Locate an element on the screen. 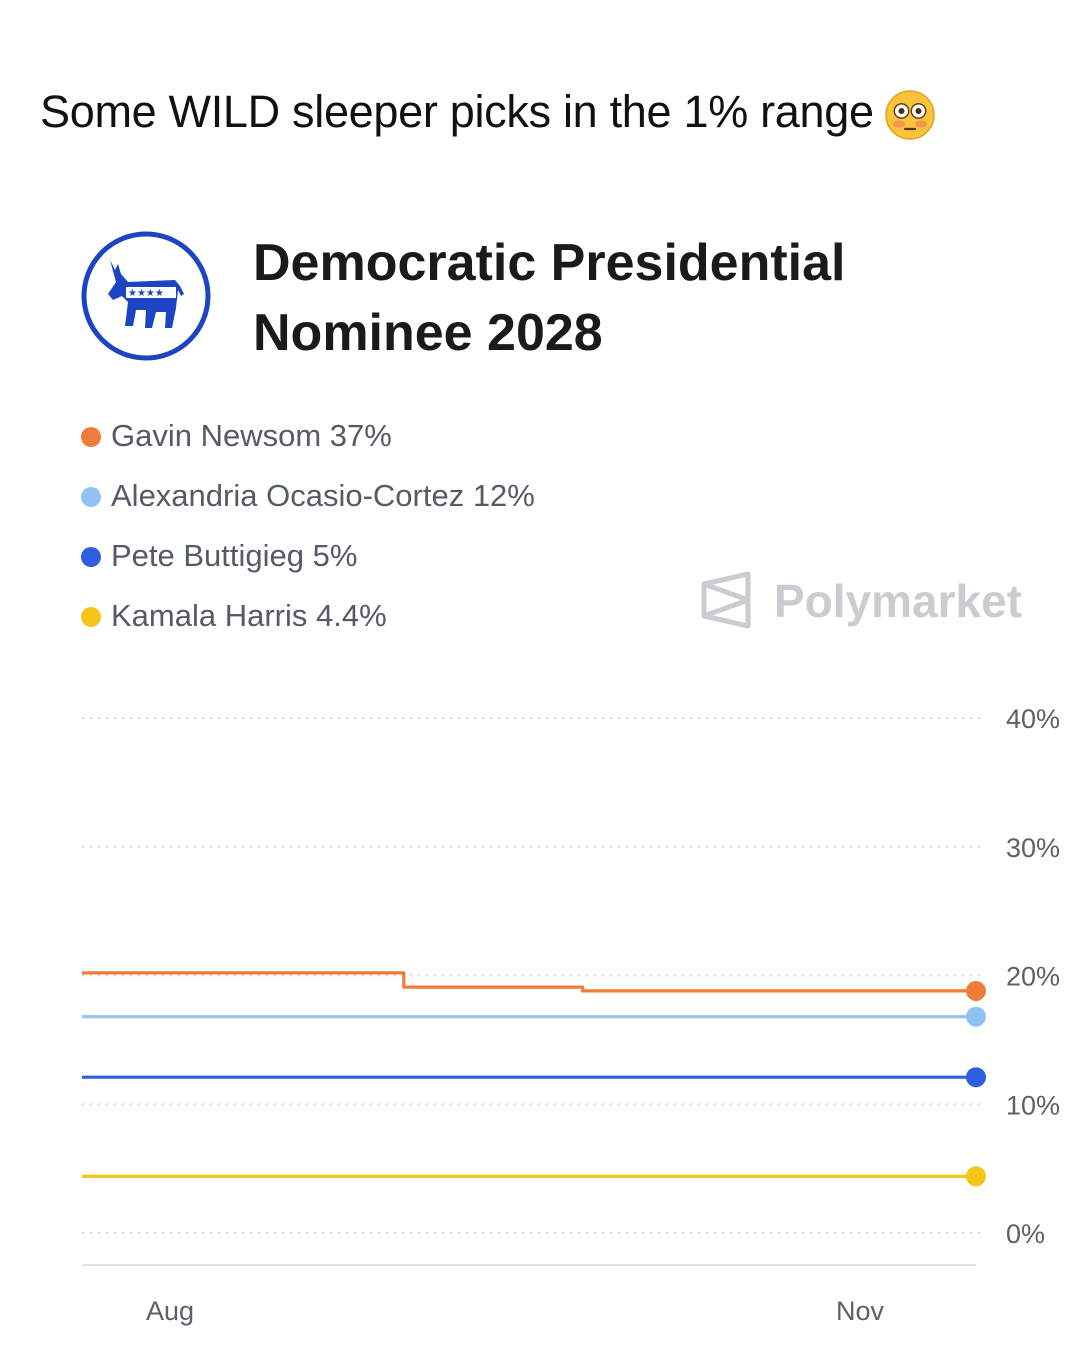 This screenshot has width=1080, height=1350. legend-label: Gavin Newsom 37% is located at coordinates (251, 435).